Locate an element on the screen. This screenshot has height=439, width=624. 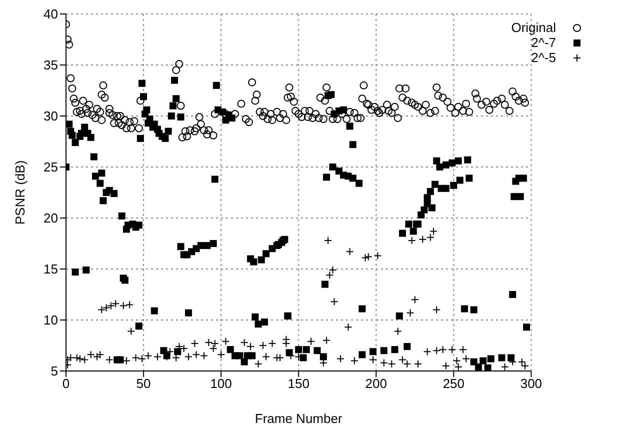
x-tick-label: 100 is located at coordinates (221, 384).